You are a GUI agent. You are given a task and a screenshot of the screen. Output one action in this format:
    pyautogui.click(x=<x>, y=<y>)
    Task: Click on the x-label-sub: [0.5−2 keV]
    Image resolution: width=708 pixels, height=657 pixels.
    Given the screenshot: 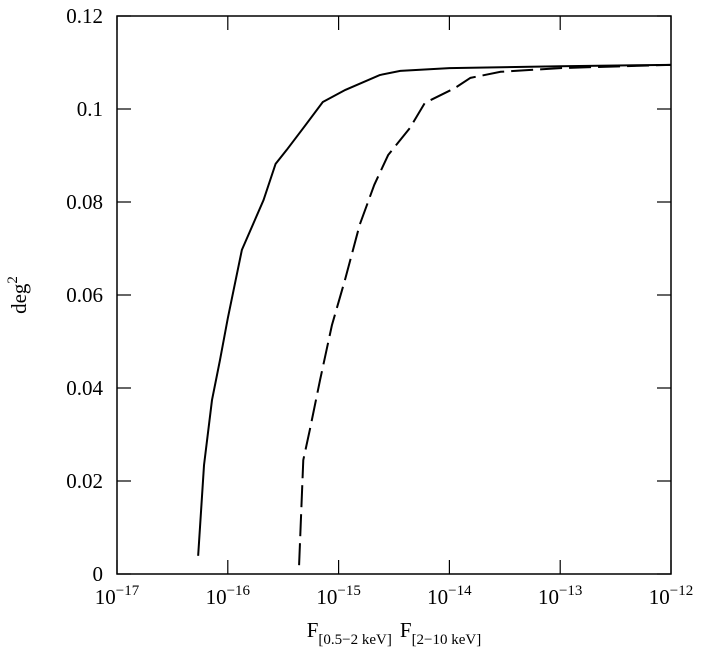 What is the action you would take?
    pyautogui.click(x=354, y=640)
    